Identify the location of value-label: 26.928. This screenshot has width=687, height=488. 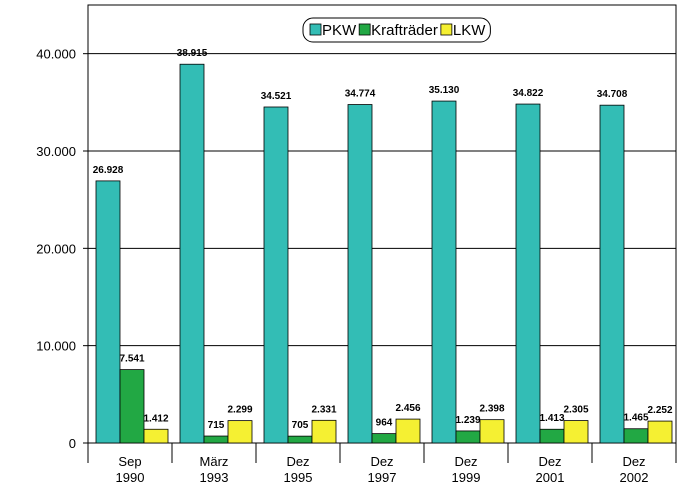
(108, 170).